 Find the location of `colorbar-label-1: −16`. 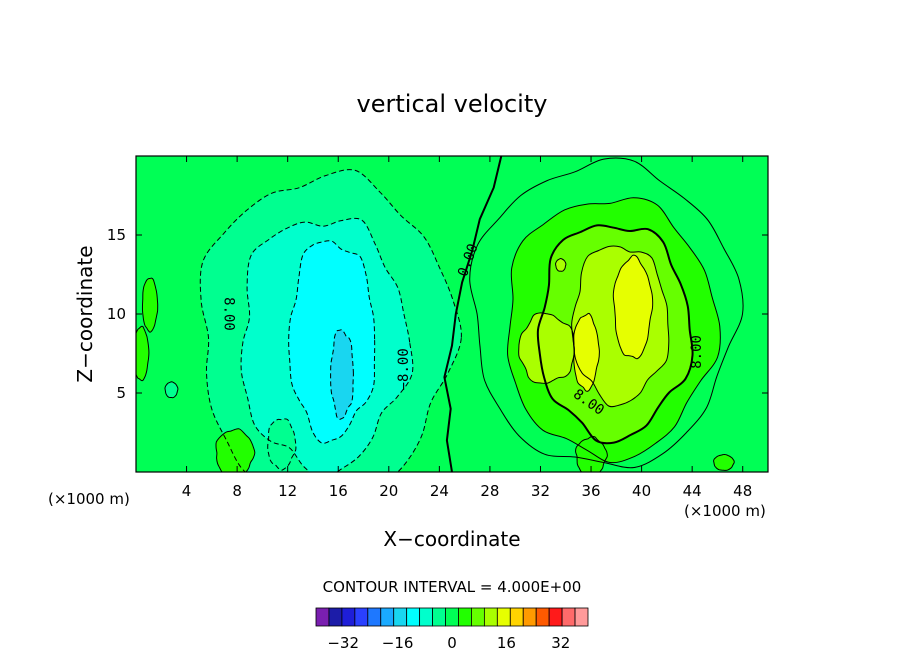

colorbar-label-1: −16 is located at coordinates (398, 643).